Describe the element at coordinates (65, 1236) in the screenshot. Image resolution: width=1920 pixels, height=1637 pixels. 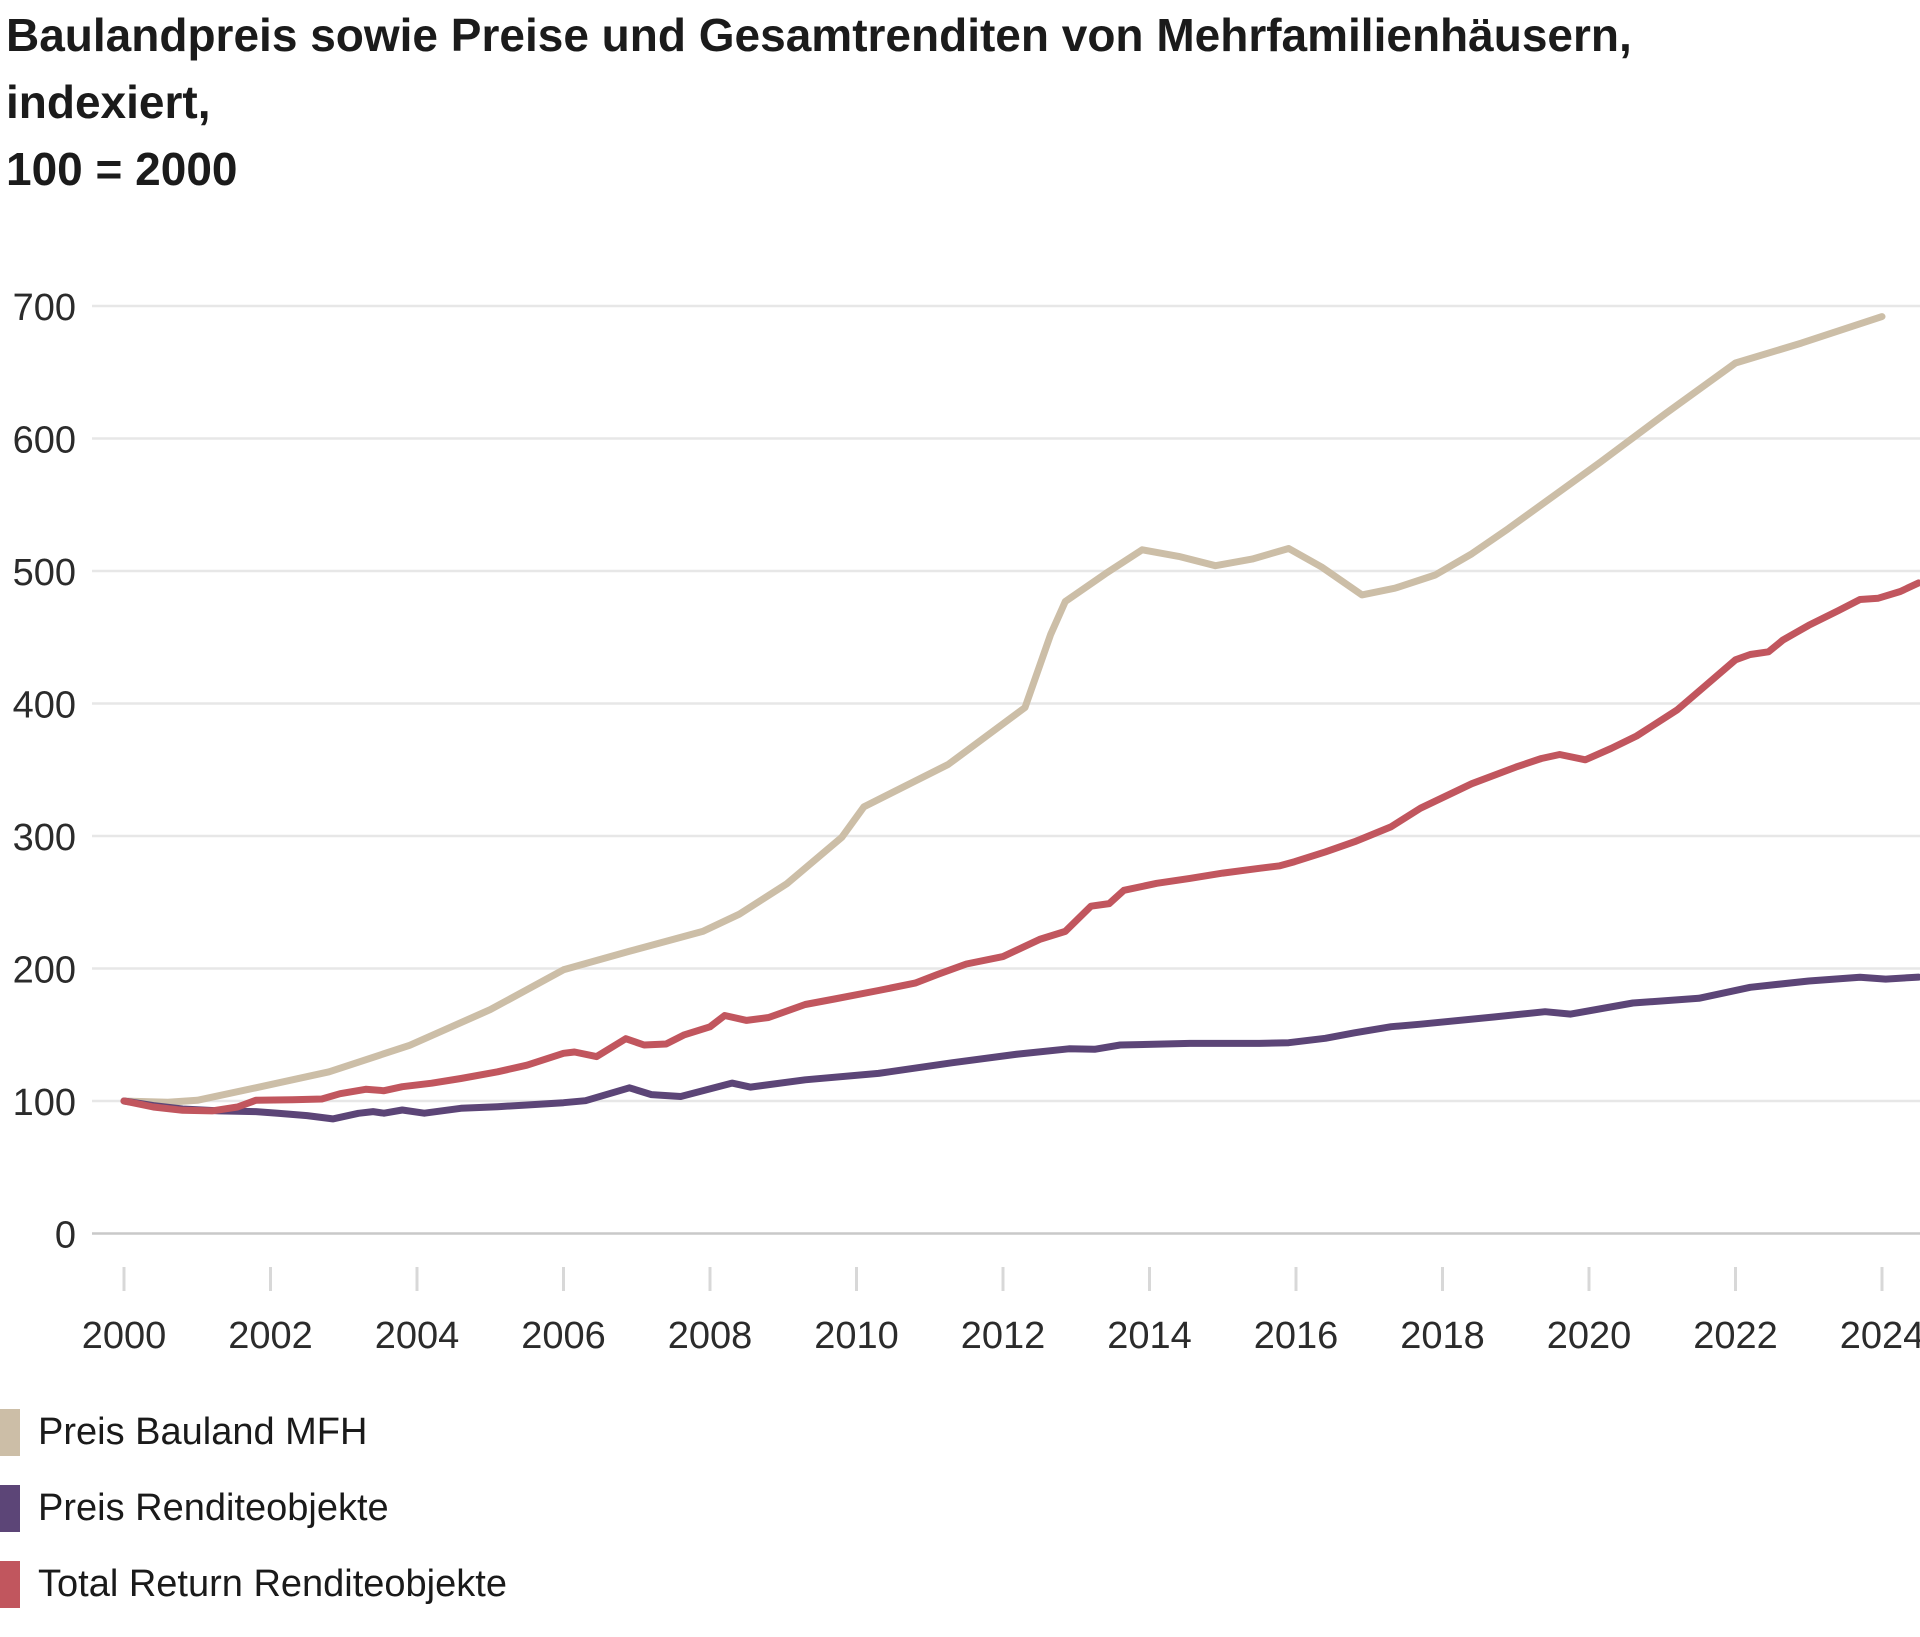
I see `y-axis-tick-label: 0` at that location.